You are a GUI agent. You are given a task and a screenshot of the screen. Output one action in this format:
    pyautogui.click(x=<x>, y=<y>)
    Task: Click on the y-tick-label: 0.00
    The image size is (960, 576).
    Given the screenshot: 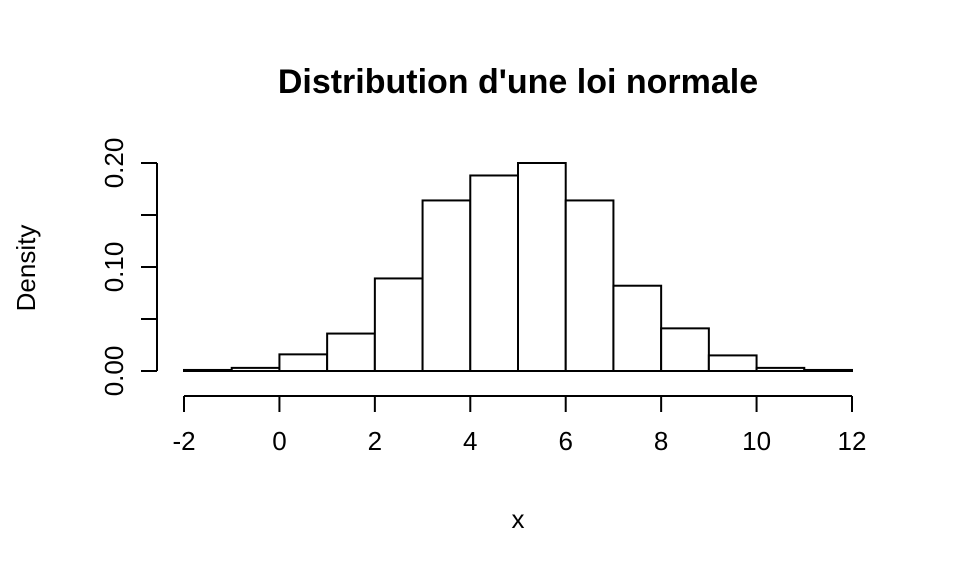 What is the action you would take?
    pyautogui.click(x=114, y=371)
    